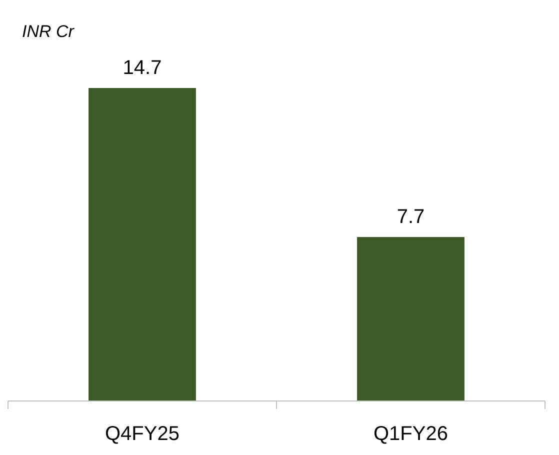 Image resolution: width=559 pixels, height=455 pixels. Describe the element at coordinates (142, 68) in the screenshot. I see `data-label: 14.7` at that location.